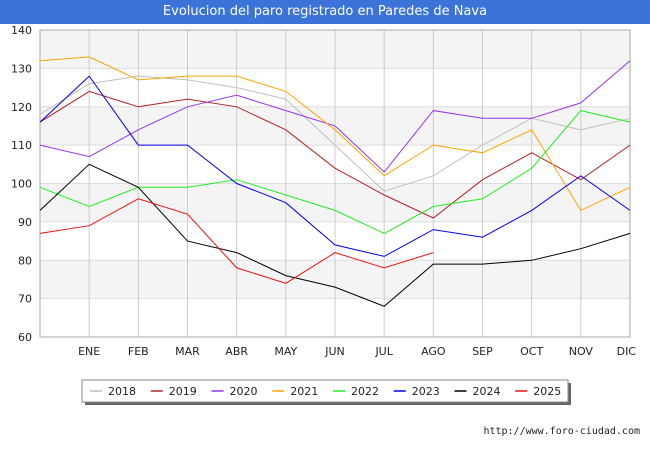 This screenshot has height=450, width=650. Describe the element at coordinates (561, 431) in the screenshot. I see `source-url: http://www.foro-ciudad.com` at that location.